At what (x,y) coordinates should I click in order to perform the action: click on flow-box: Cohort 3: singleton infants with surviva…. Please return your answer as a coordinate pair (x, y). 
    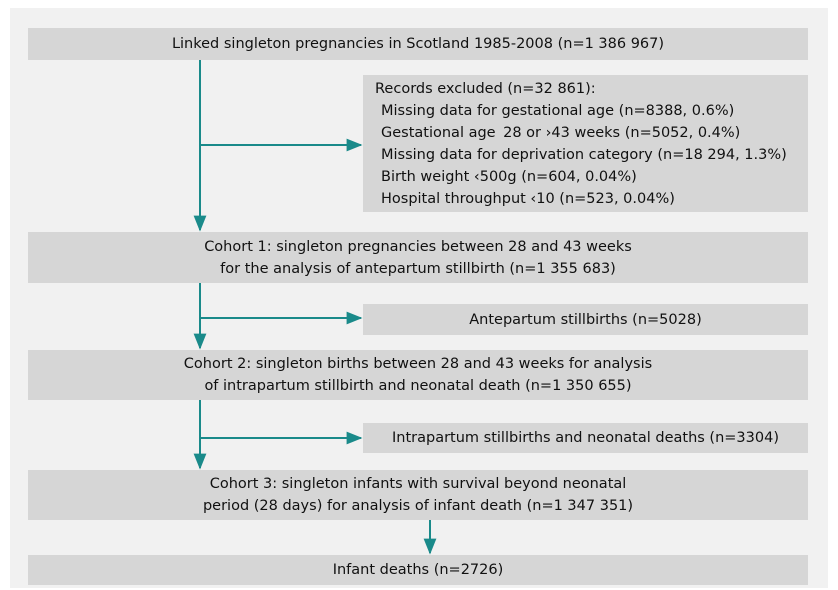
    Looking at the image, I should click on (418, 495).